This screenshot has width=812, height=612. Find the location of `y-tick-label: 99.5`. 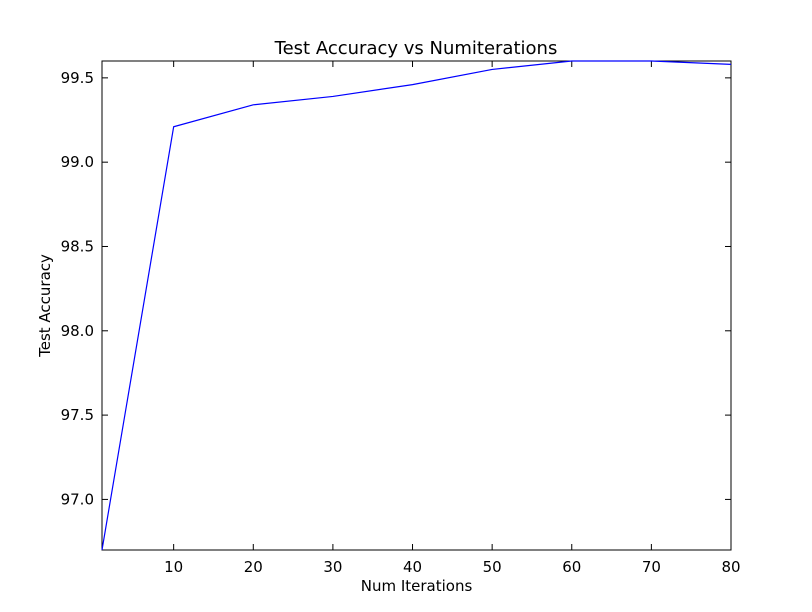

y-tick-label: 99.5 is located at coordinates (77, 78).